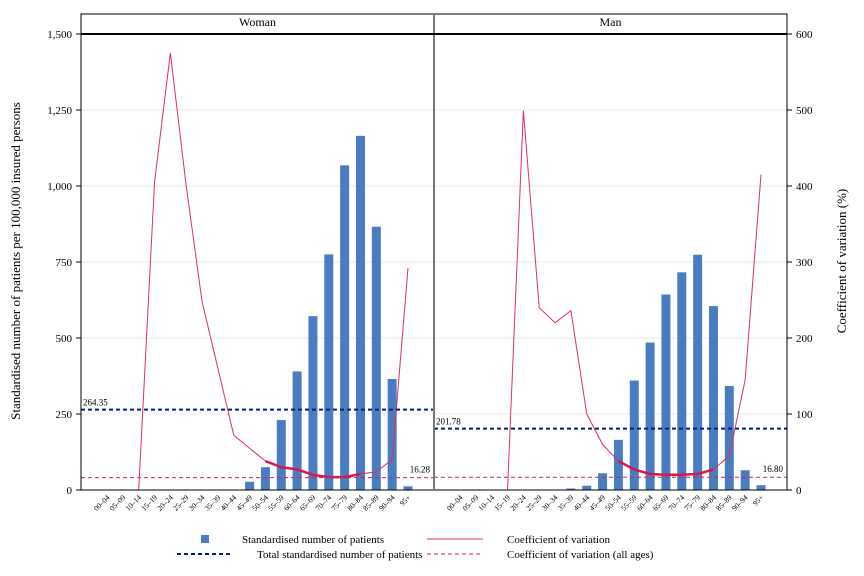  I want to click on y2-tick-label: 400, so click(804, 187).